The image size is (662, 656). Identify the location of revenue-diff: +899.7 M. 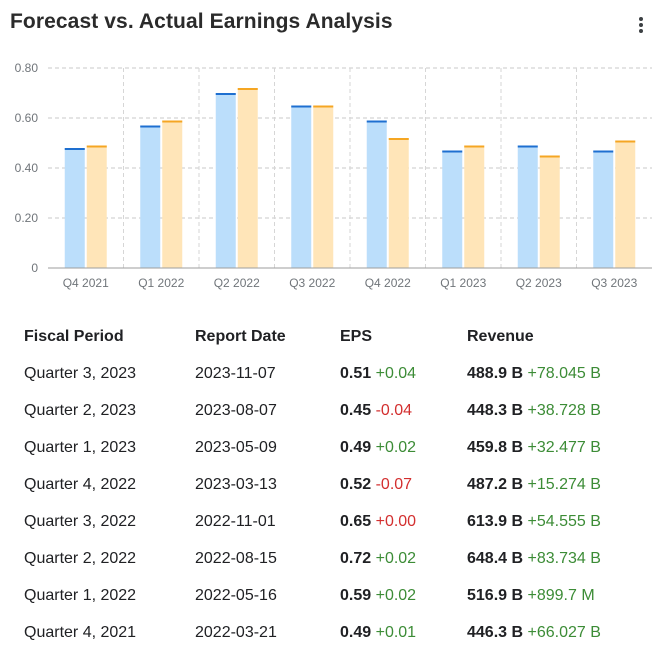
(561, 595).